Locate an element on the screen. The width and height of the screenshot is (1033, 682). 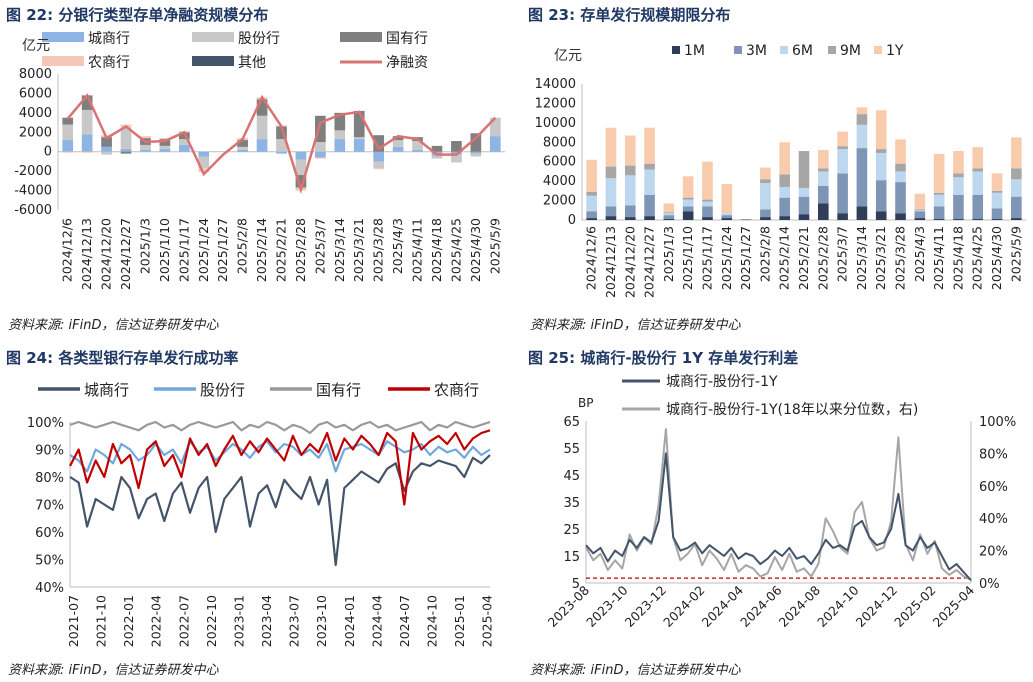
chart-24-xtick-label: 2023-04 is located at coordinates (266, 621).